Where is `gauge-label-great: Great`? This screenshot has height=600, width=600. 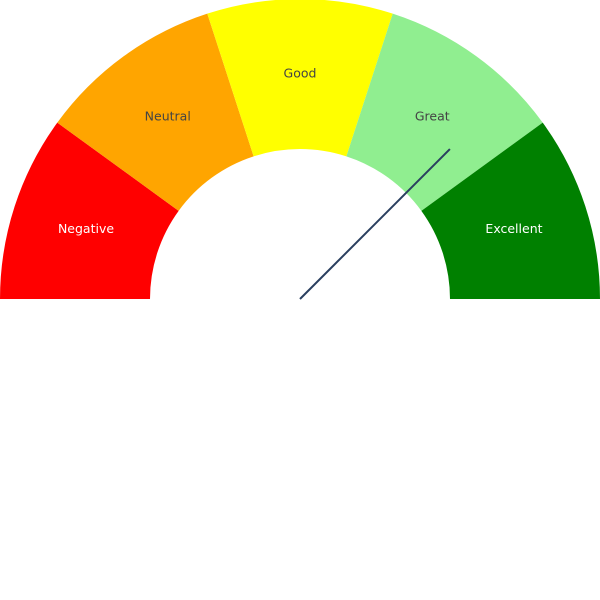
gauge-label-great: Great is located at coordinates (432, 115).